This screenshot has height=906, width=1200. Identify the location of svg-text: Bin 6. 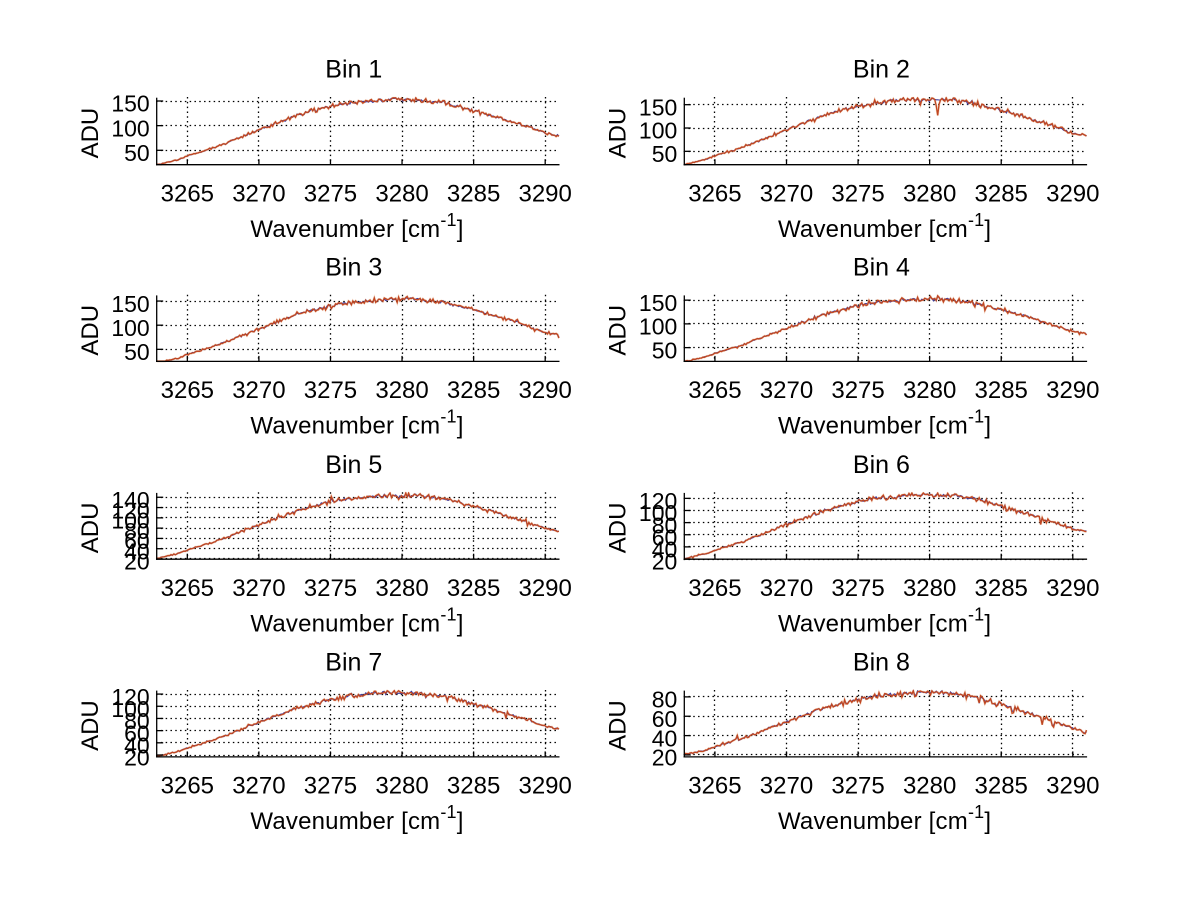
(881, 465).